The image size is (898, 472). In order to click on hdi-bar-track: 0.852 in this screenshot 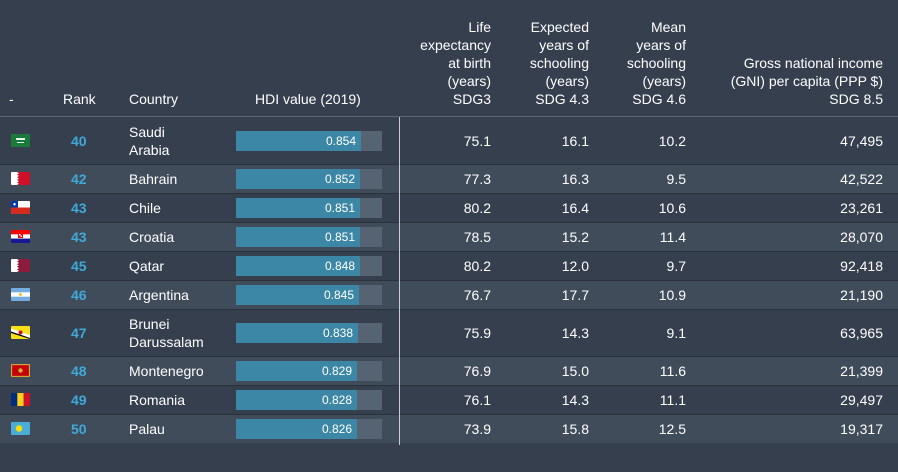, I will do `click(309, 179)`.